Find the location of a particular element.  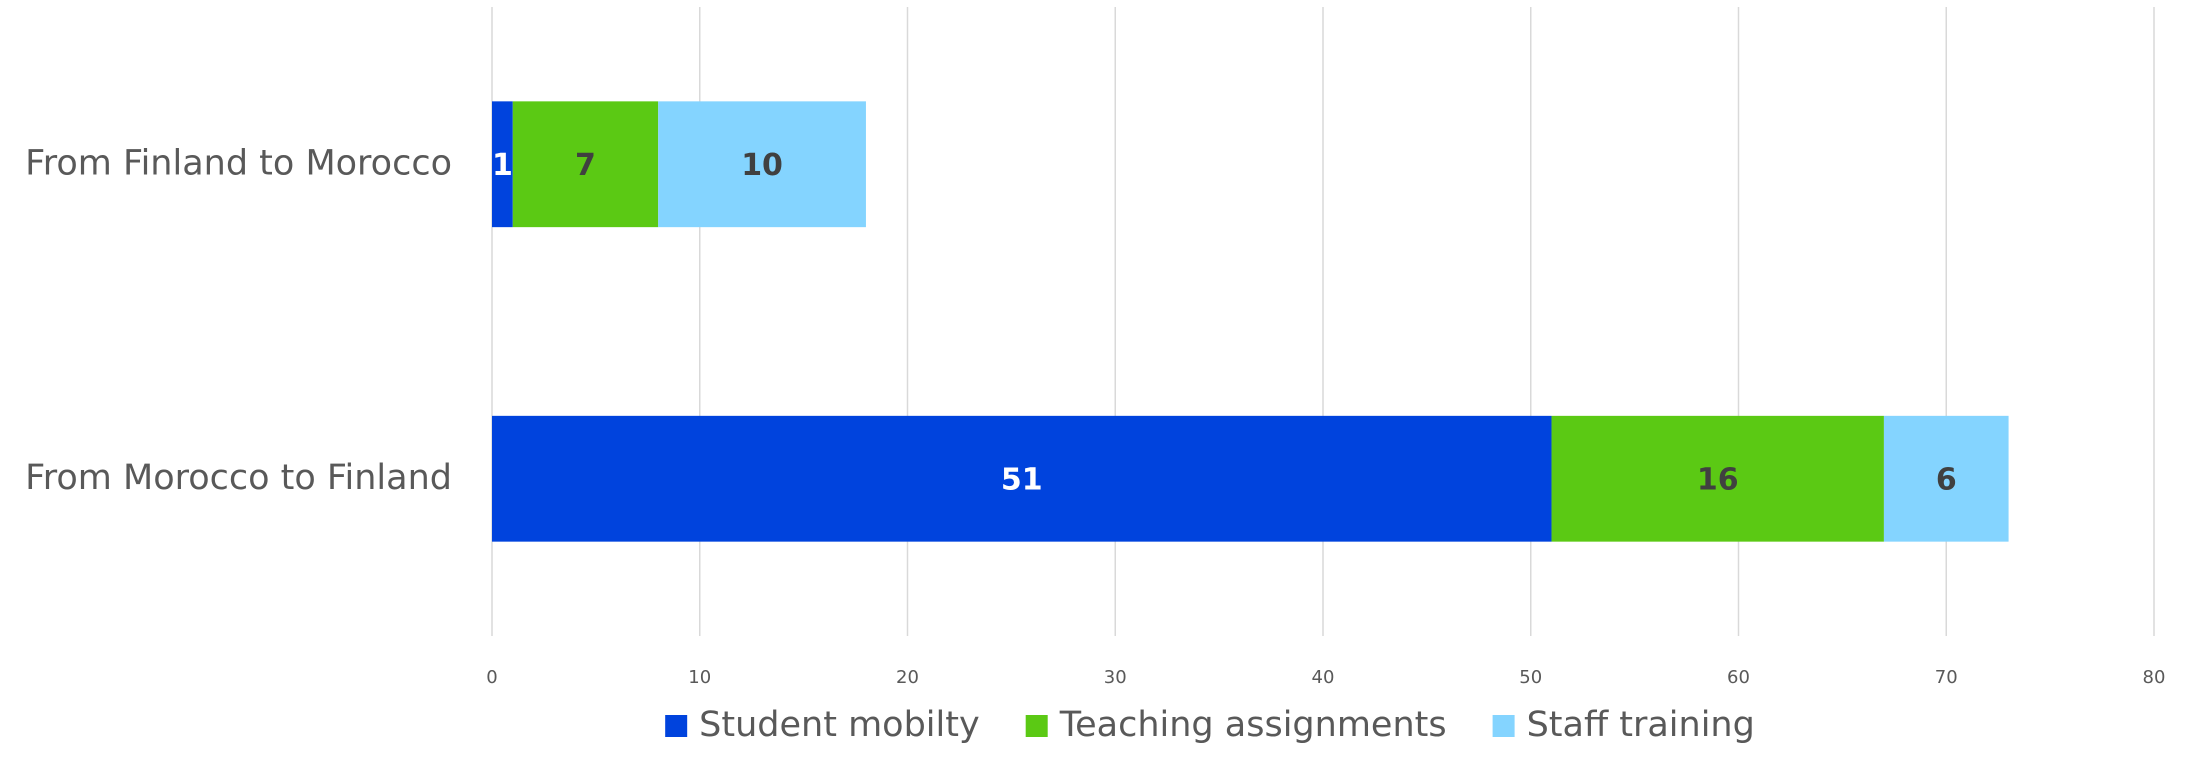

data-label: 10 is located at coordinates (762, 165).